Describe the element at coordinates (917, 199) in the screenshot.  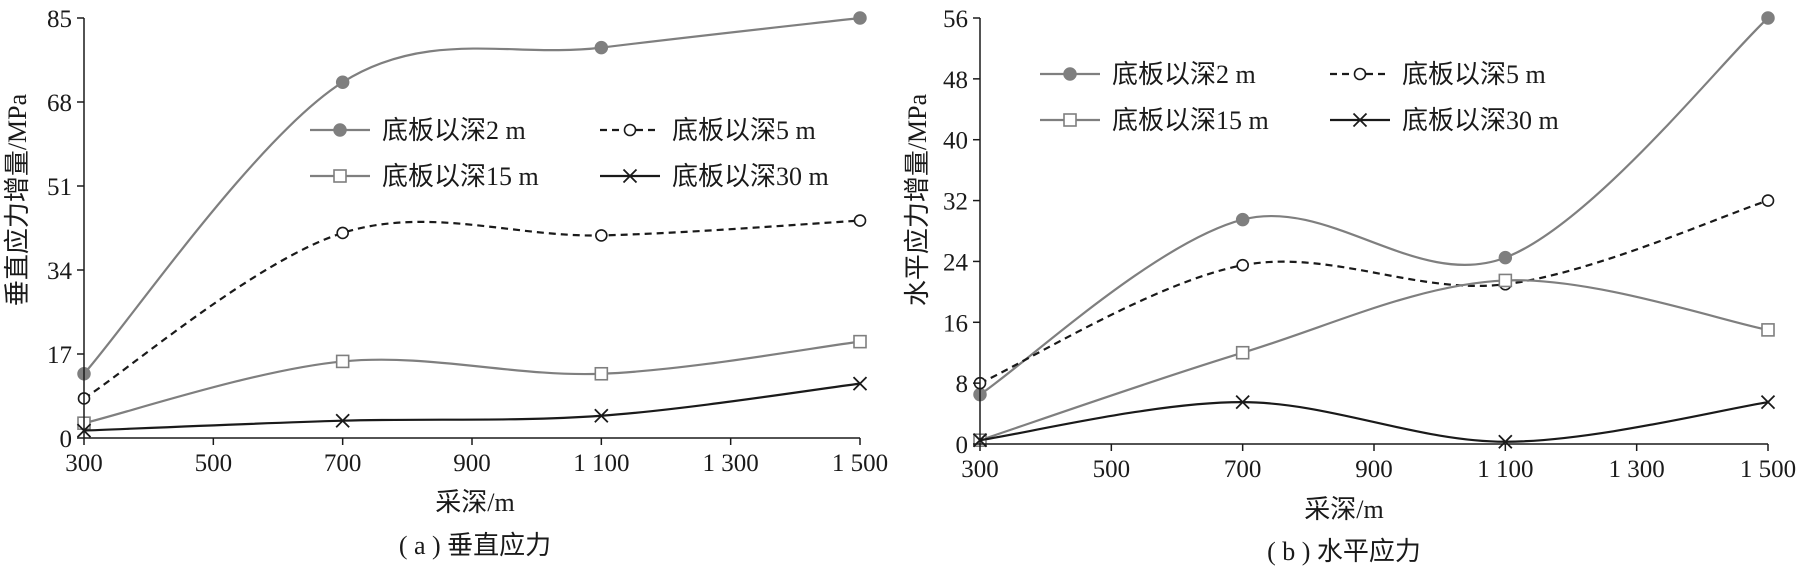
I see `y-axis-title: 水平应力增量/MPa` at that location.